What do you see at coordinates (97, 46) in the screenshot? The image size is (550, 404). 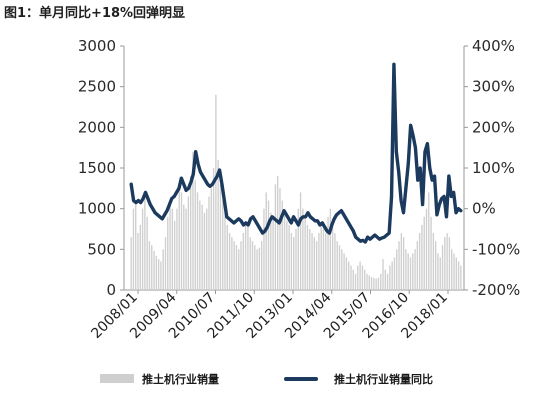 I see `left-tick-label: 3000` at bounding box center [97, 46].